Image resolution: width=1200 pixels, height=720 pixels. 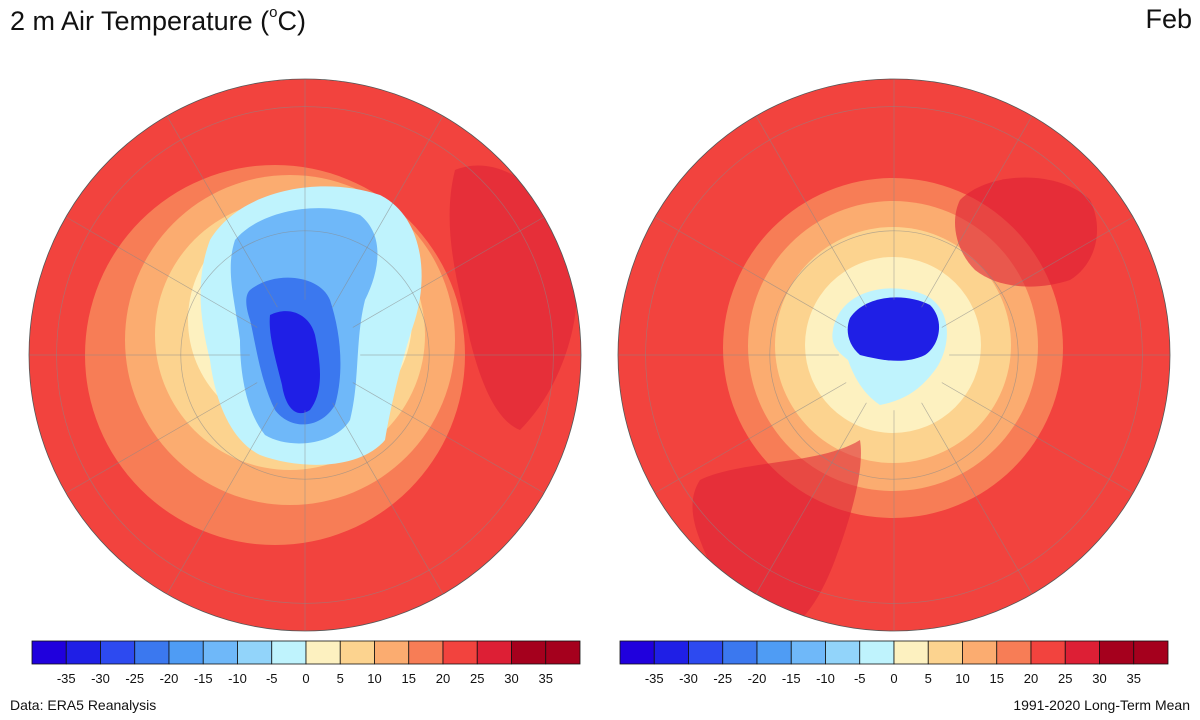 I want to click on north-warm-land, so click(x=513, y=297).